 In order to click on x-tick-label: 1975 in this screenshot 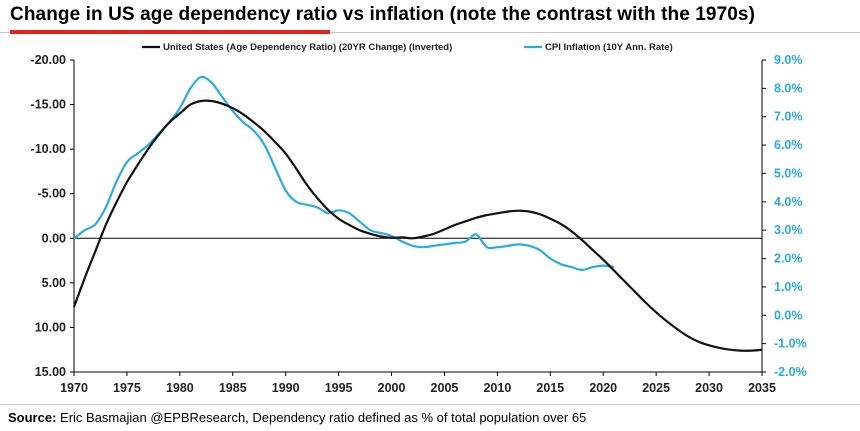, I will do `click(127, 388)`.